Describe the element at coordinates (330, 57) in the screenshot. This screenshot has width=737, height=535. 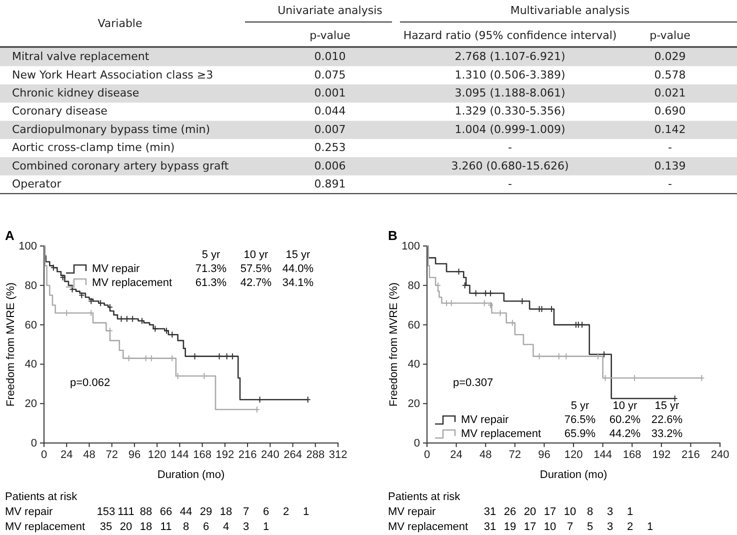
I see `text: 0.010` at that location.